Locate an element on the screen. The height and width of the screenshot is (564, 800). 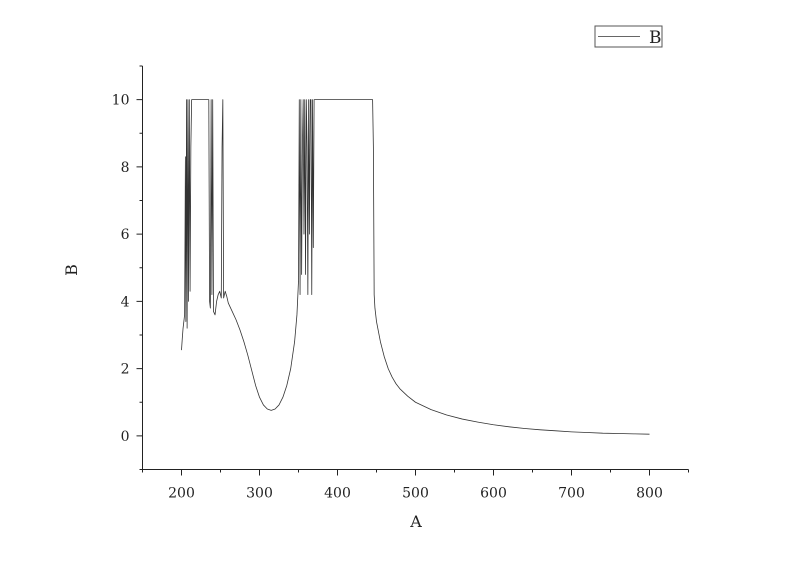
x-tick-label: 800 is located at coordinates (649, 494).